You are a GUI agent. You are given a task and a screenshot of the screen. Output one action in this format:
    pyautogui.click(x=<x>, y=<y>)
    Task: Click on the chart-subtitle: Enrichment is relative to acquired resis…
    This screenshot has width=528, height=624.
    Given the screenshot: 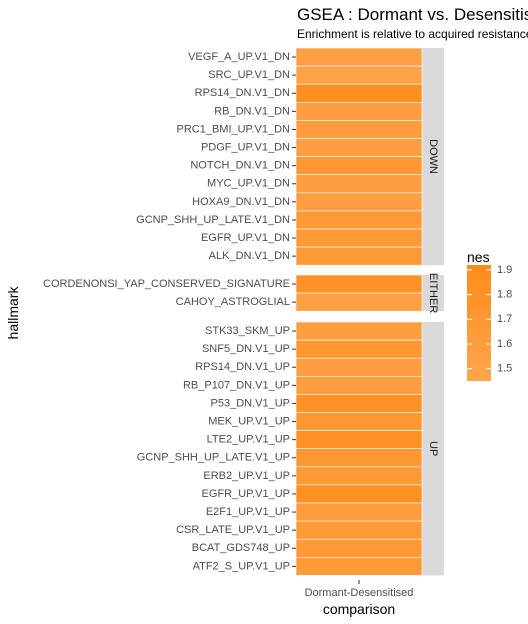 What is the action you would take?
    pyautogui.click(x=412, y=34)
    